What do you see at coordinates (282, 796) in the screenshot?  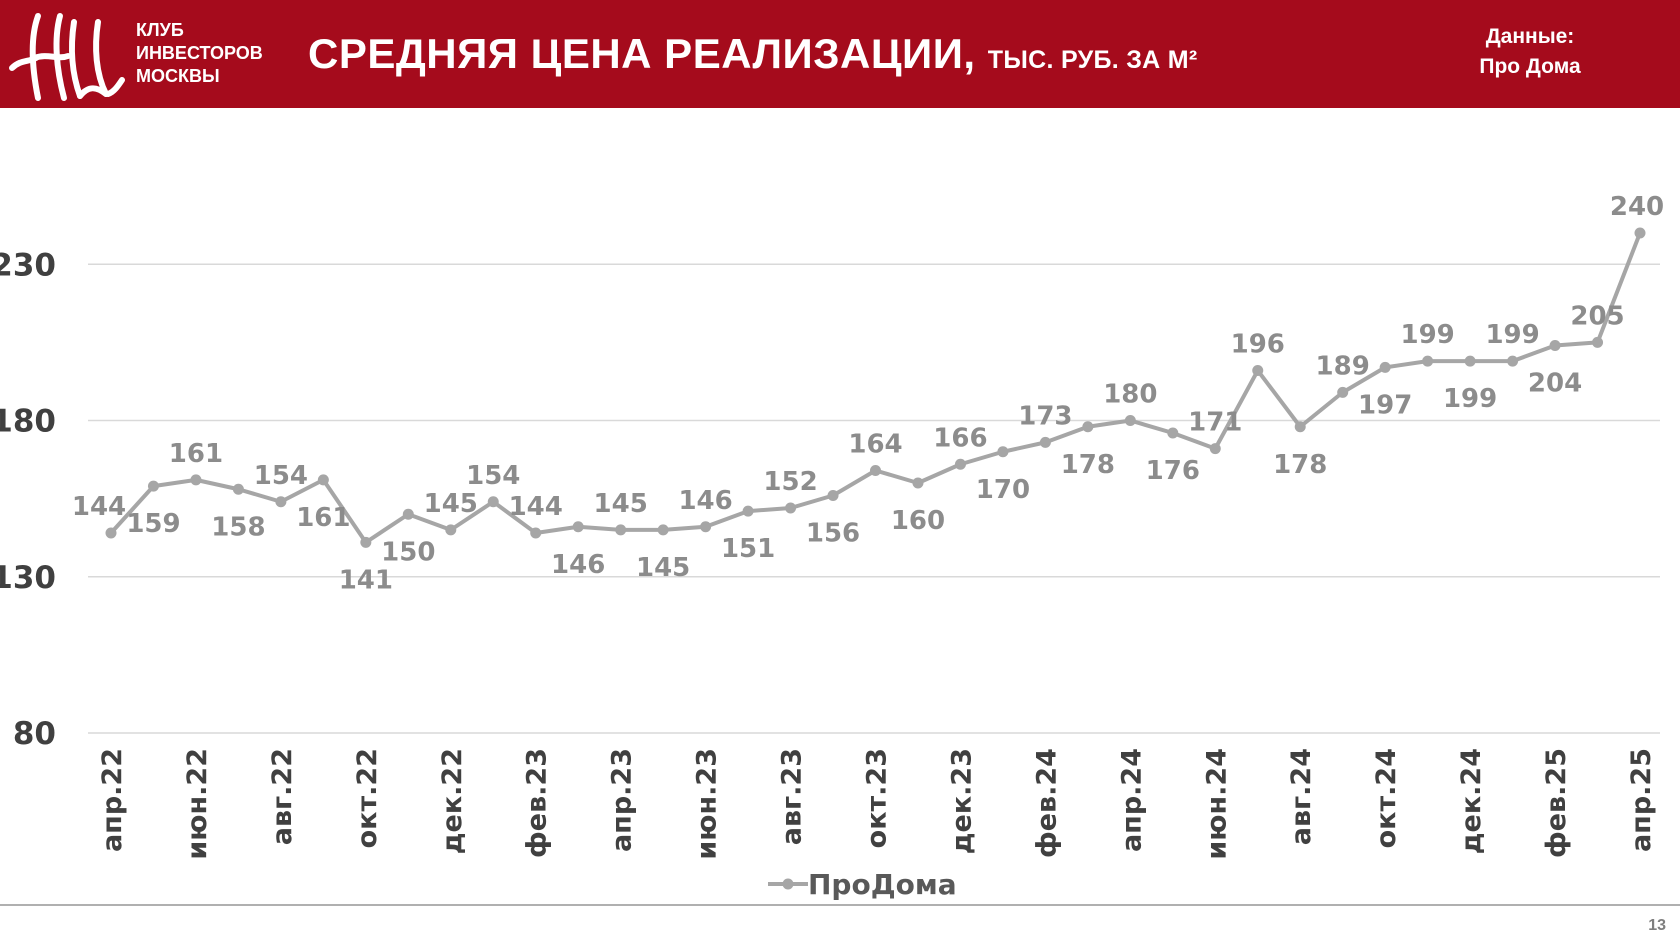 I see `x-tick-label: авг.22` at bounding box center [282, 796].